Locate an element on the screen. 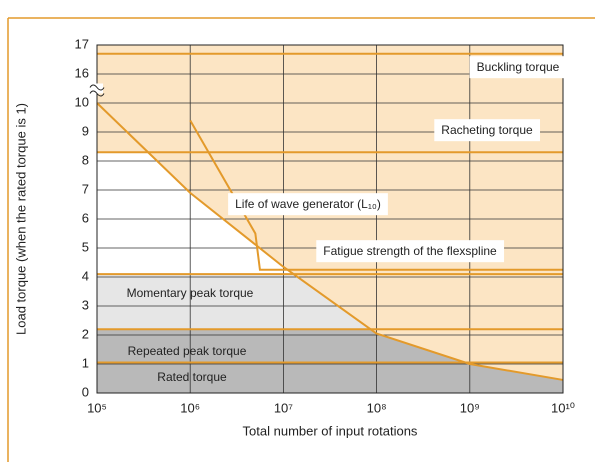  y-tick-label: 5 is located at coordinates (85, 246).